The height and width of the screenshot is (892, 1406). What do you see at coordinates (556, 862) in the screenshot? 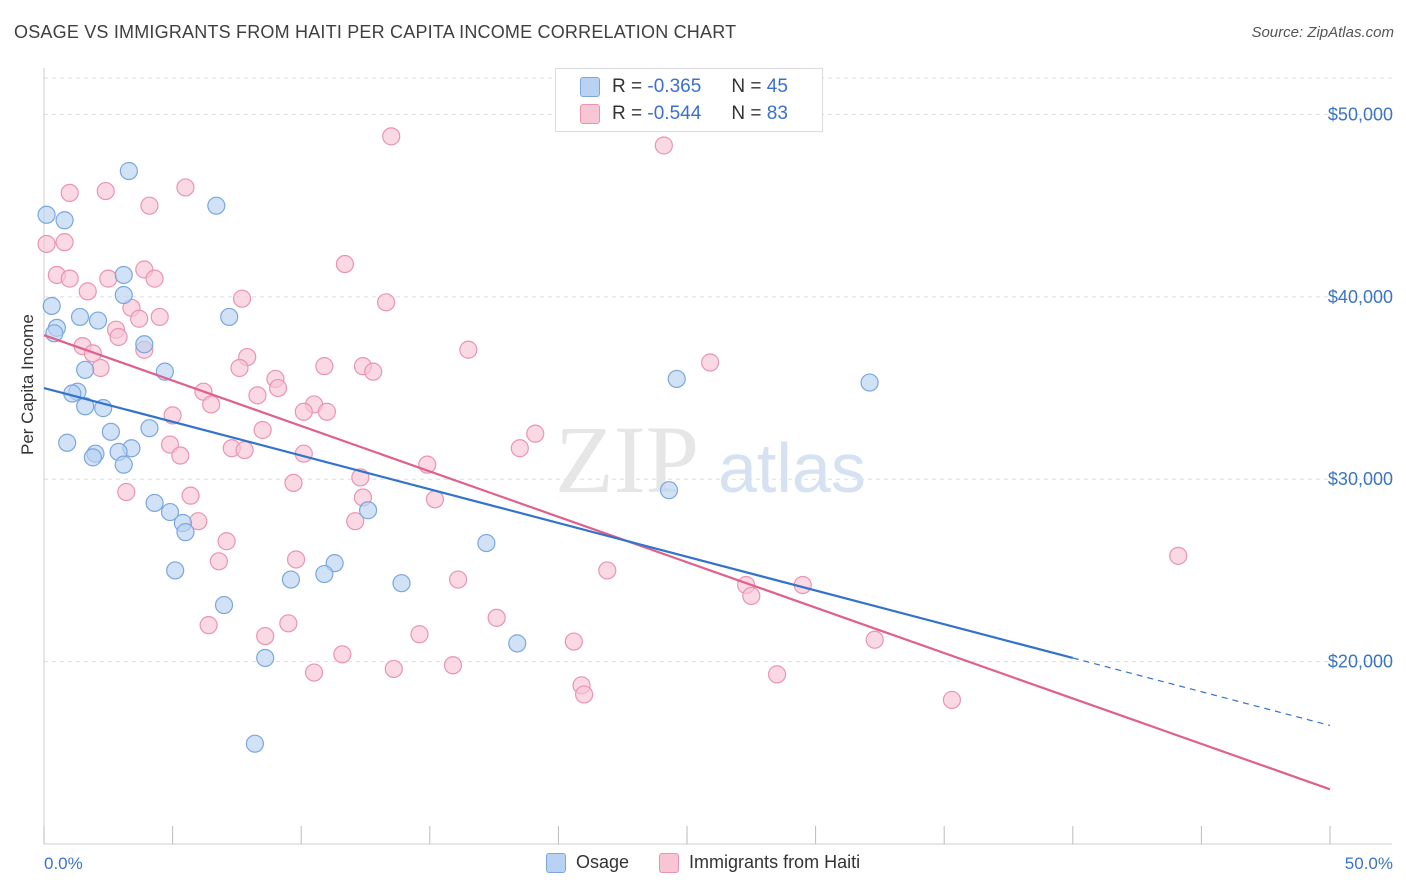
I see `osage-legend-swatch` at bounding box center [556, 862].